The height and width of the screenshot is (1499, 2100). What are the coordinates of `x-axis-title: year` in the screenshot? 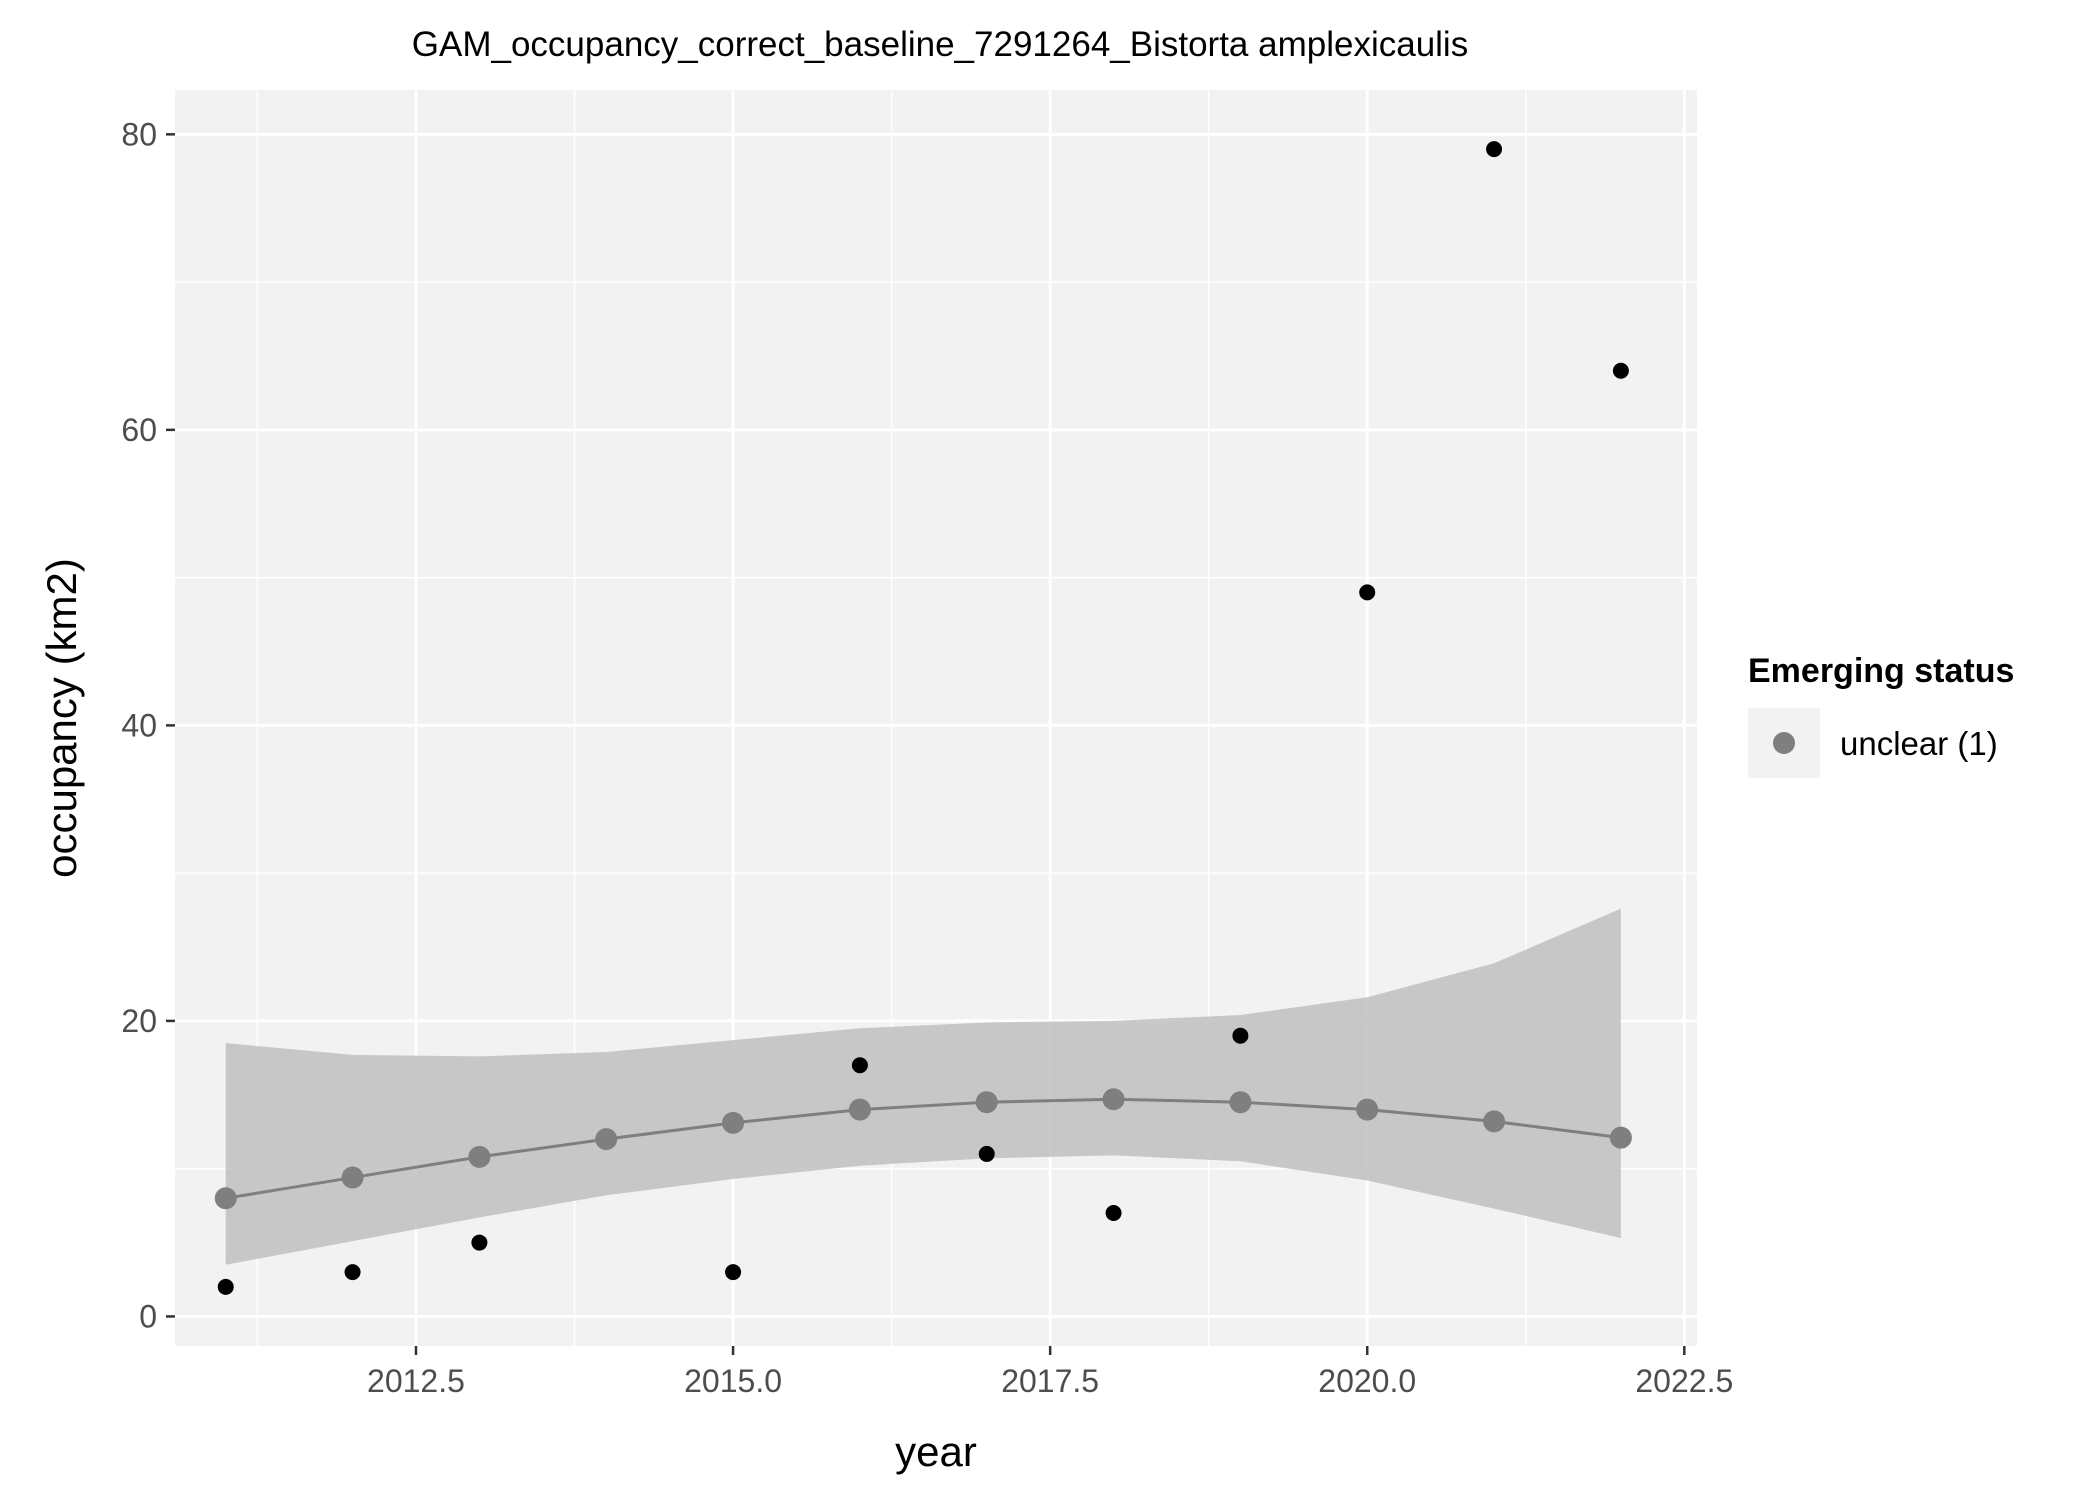 It's located at (936, 1451).